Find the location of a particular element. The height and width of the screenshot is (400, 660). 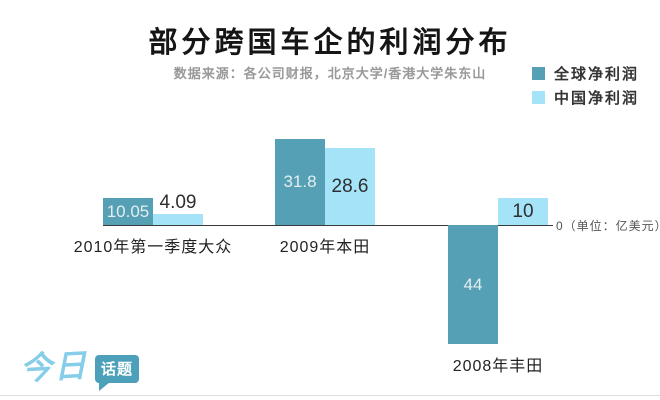

bar-series1-group3 is located at coordinates (473, 284).